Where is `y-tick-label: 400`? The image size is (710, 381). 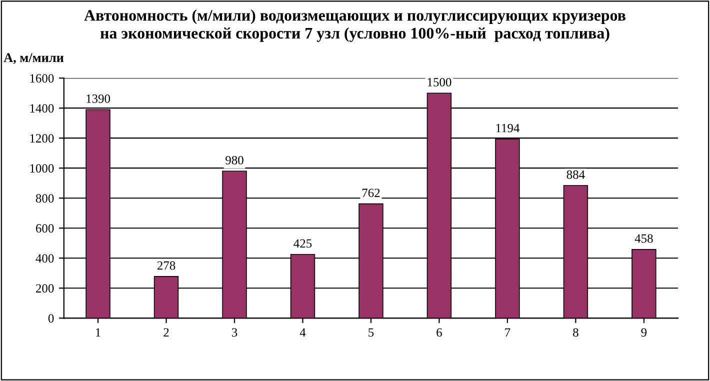
y-tick-label: 400 is located at coordinates (45, 258).